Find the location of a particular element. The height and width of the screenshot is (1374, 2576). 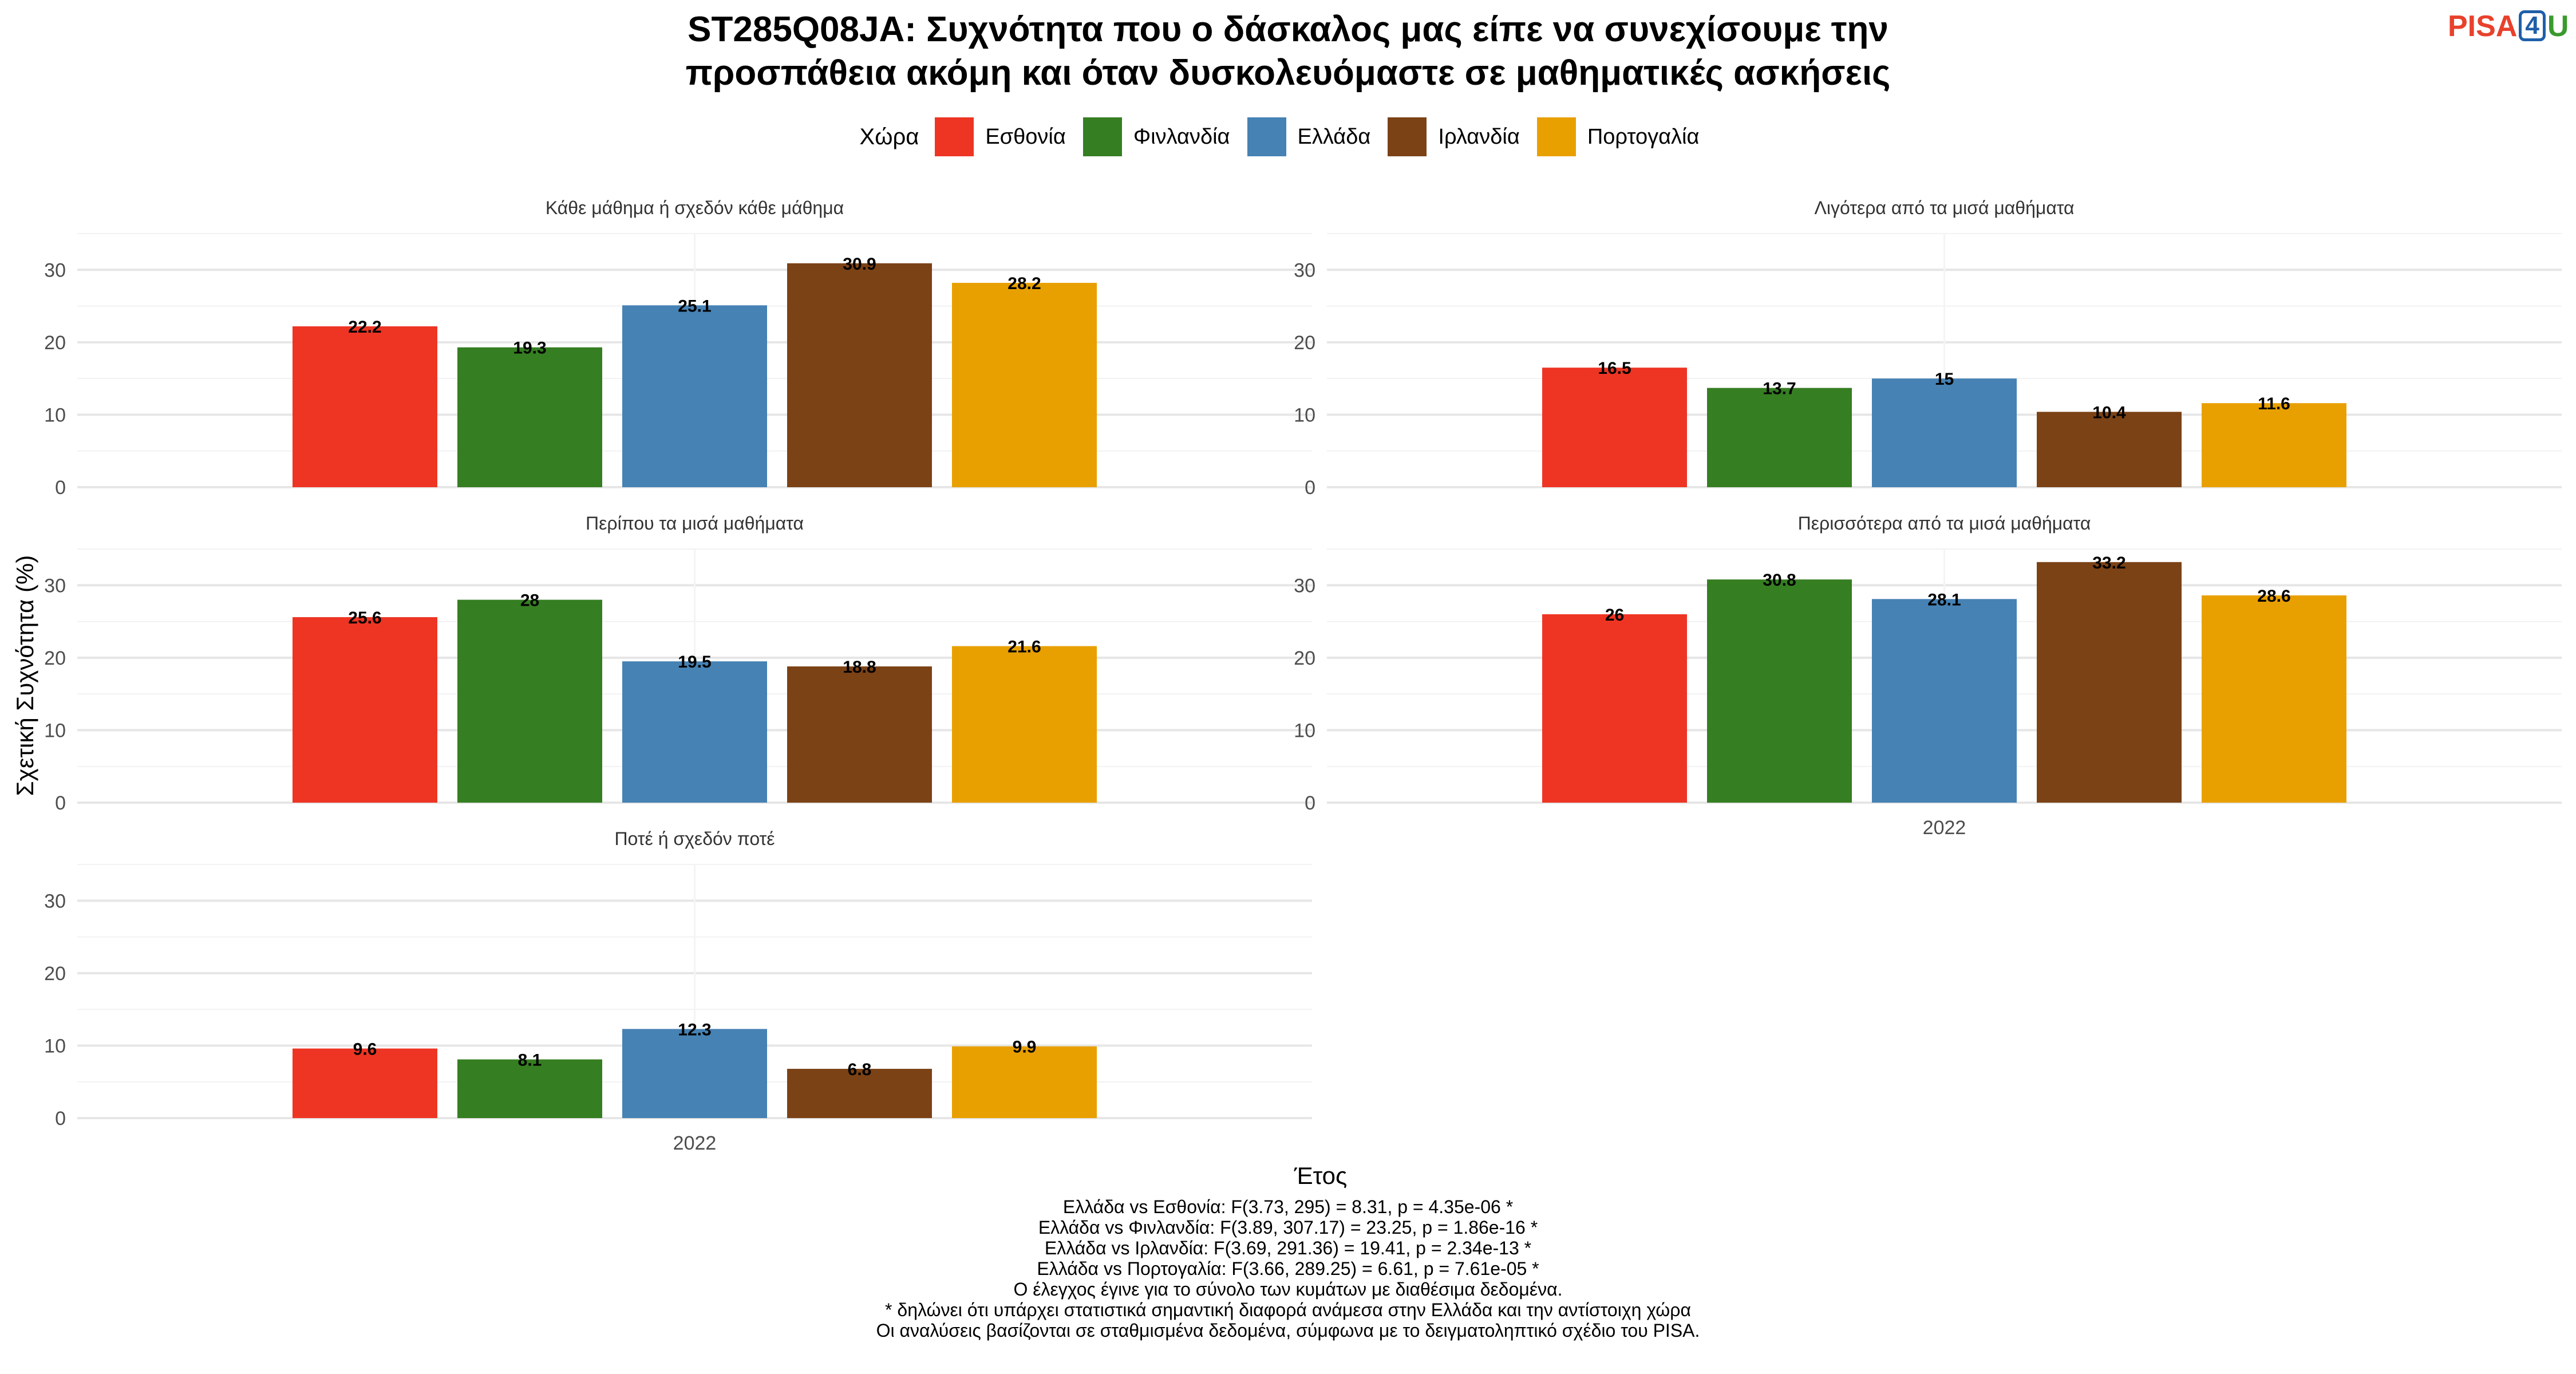

facet-title-4: Περισσότερα από τα μισά μαθήματα is located at coordinates (1944, 523).